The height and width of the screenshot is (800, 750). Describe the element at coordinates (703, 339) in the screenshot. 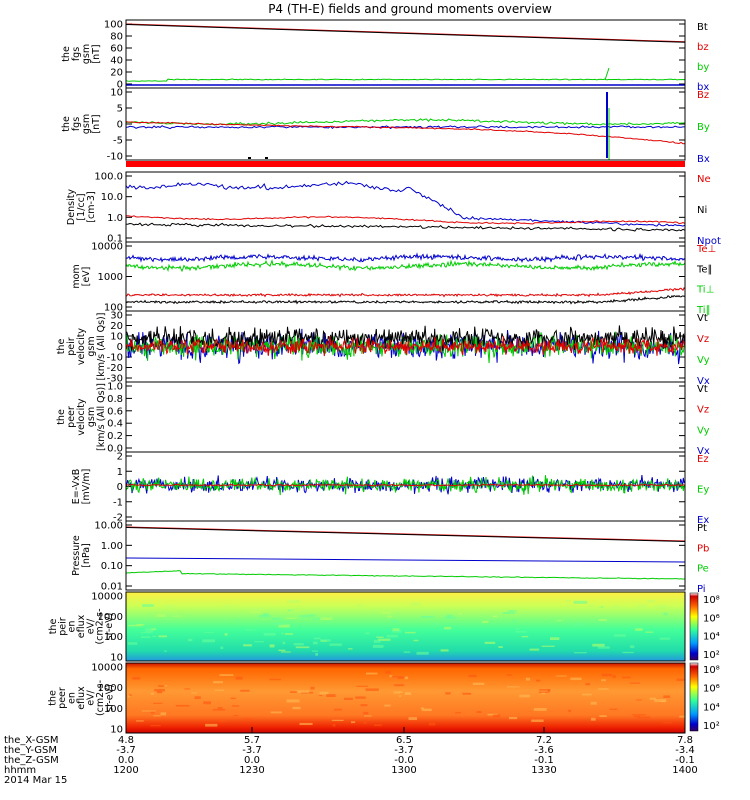

I see `legend-entry: Vz` at that location.